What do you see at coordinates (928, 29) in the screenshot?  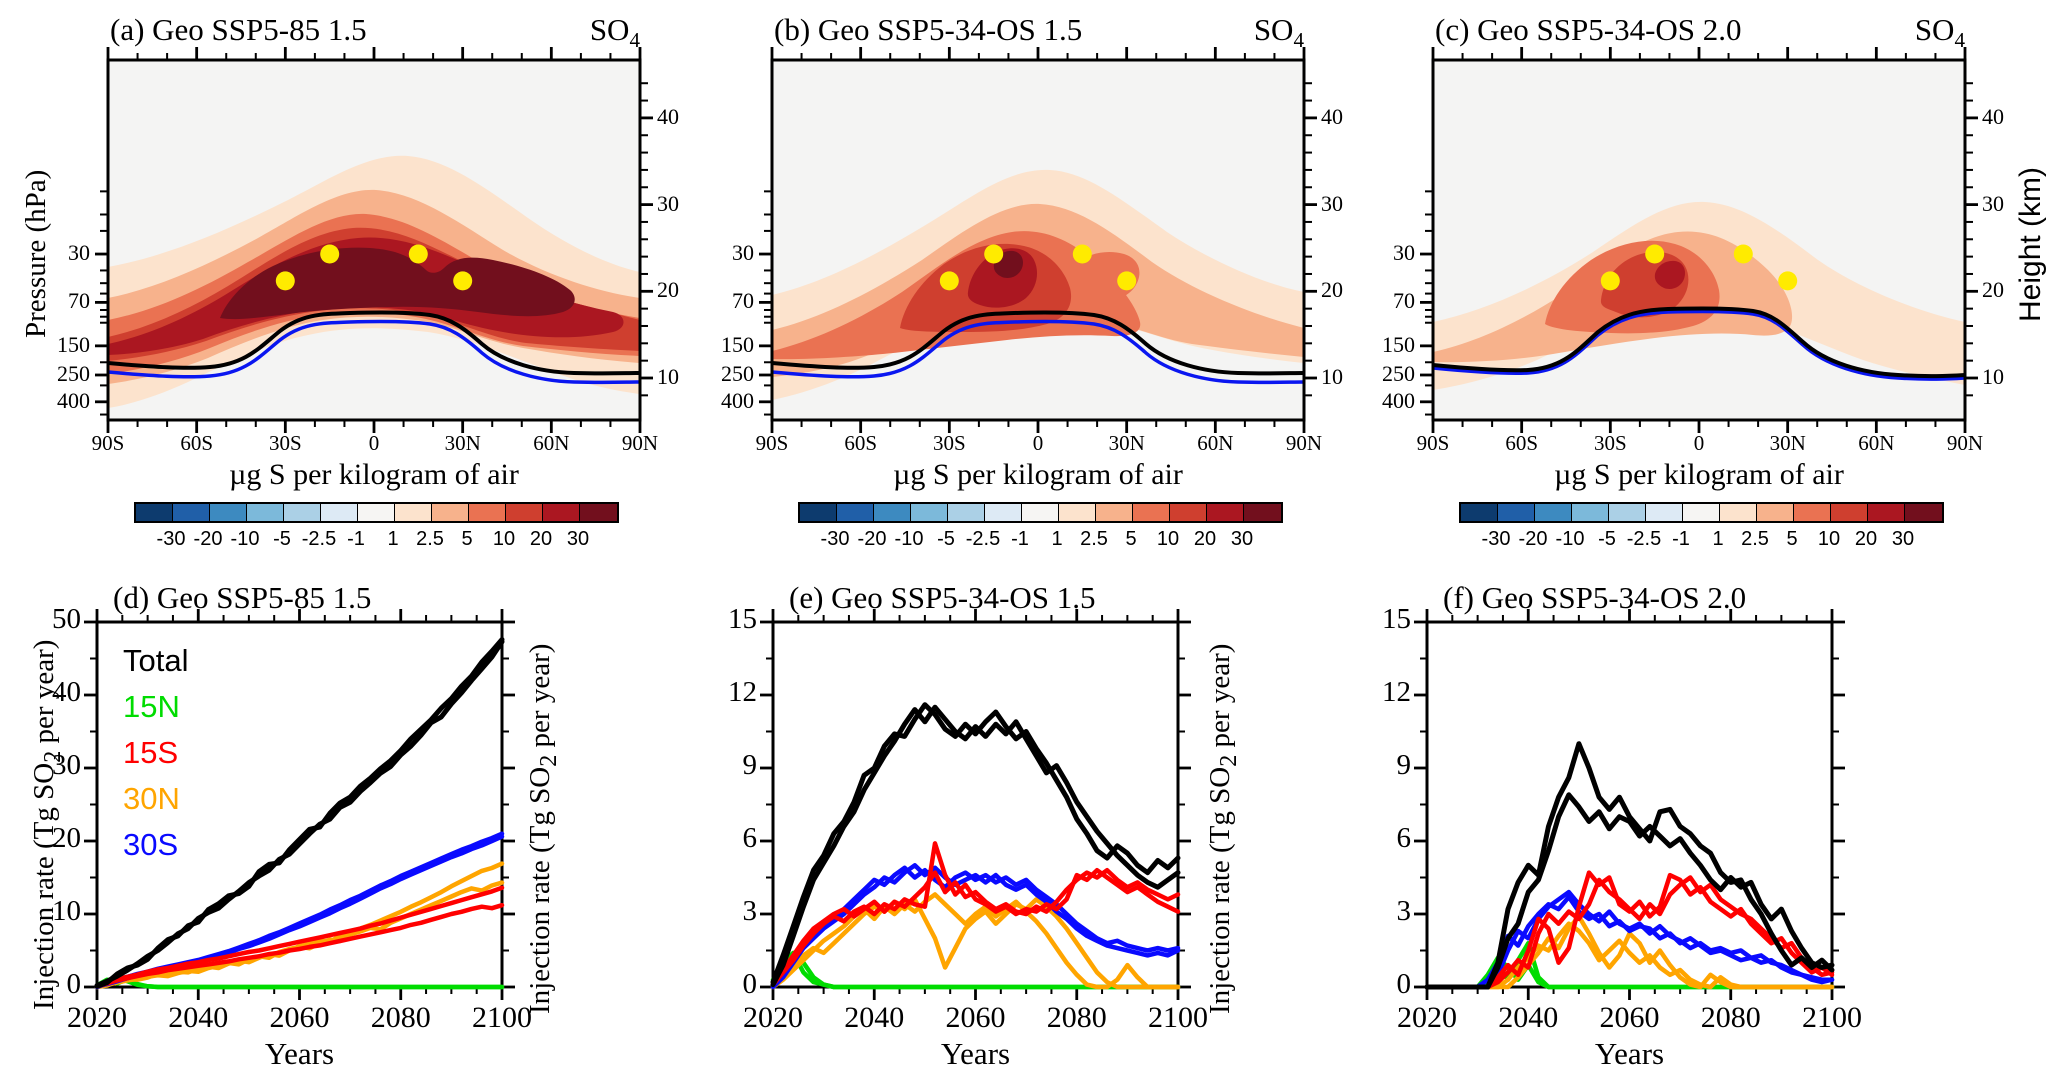 I see `panel-b-title: (b) Geo SSP5-34-OS 1.5` at bounding box center [928, 29].